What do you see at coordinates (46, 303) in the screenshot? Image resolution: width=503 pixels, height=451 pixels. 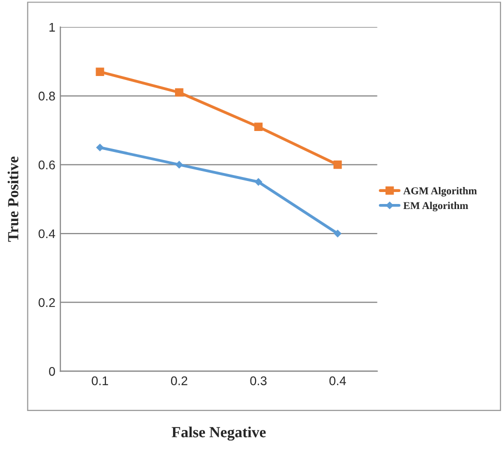 I see `y-tick-label: 0.2` at bounding box center [46, 303].